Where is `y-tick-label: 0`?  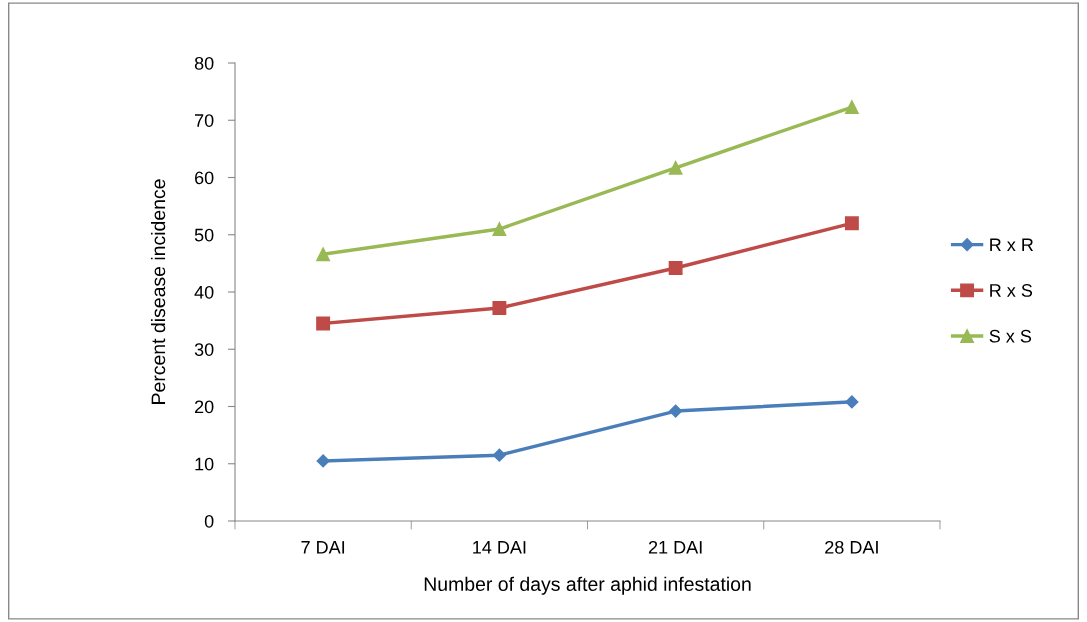
y-tick-label: 0 is located at coordinates (209, 521).